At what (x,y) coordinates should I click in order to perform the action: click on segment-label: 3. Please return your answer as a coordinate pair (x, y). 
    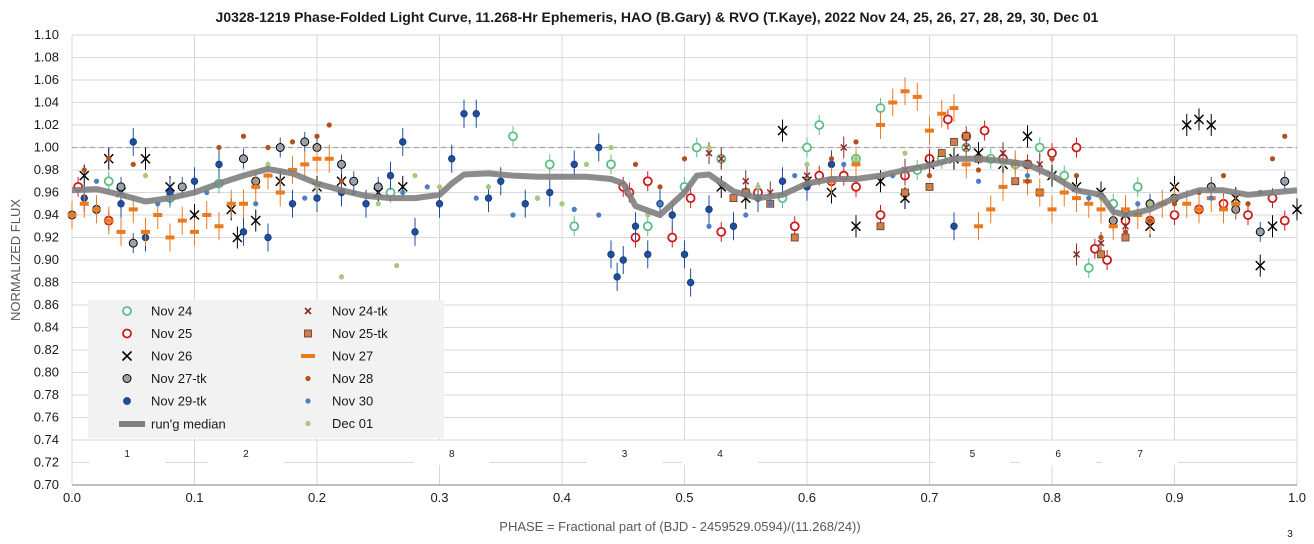
    Looking at the image, I should click on (625, 454).